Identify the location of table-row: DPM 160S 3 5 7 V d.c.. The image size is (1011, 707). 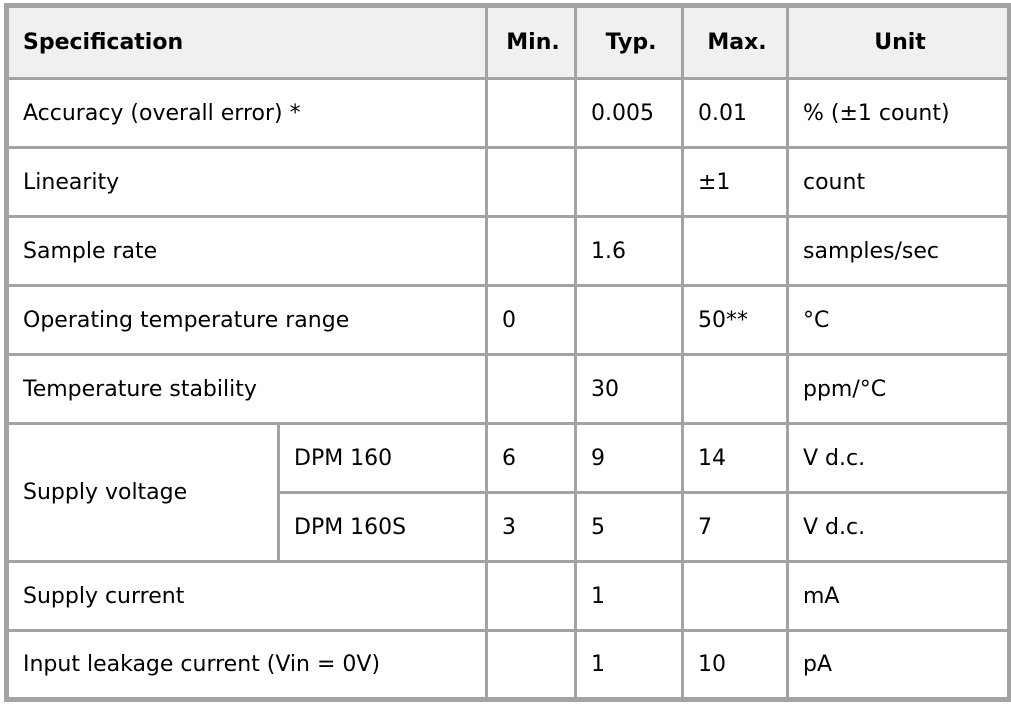
(509, 527).